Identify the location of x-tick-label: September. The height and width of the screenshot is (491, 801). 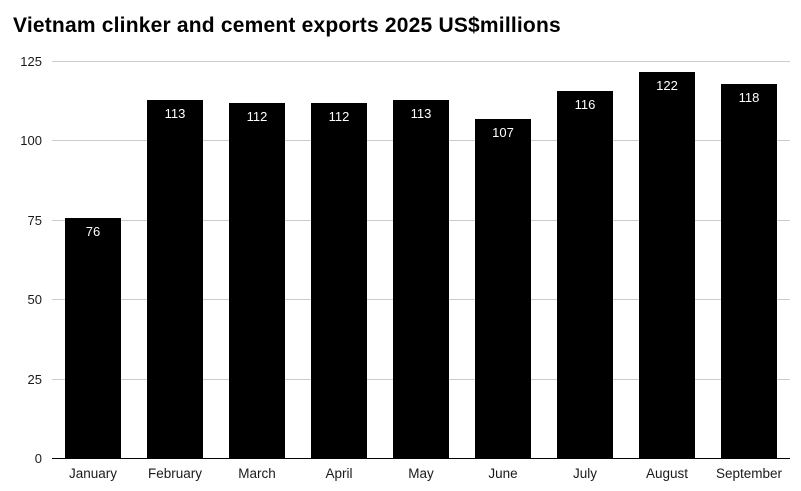
(749, 473).